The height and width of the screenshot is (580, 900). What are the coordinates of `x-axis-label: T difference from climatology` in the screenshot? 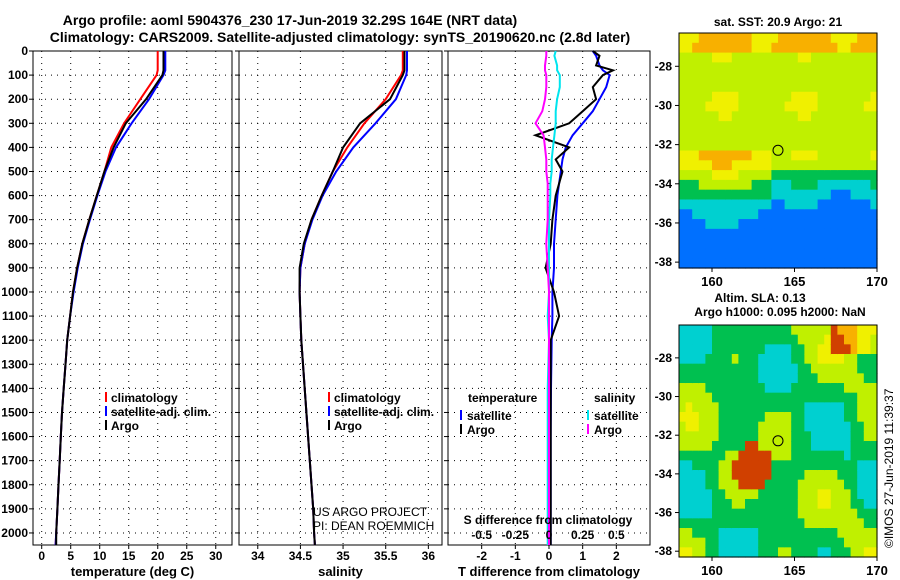 It's located at (549, 571).